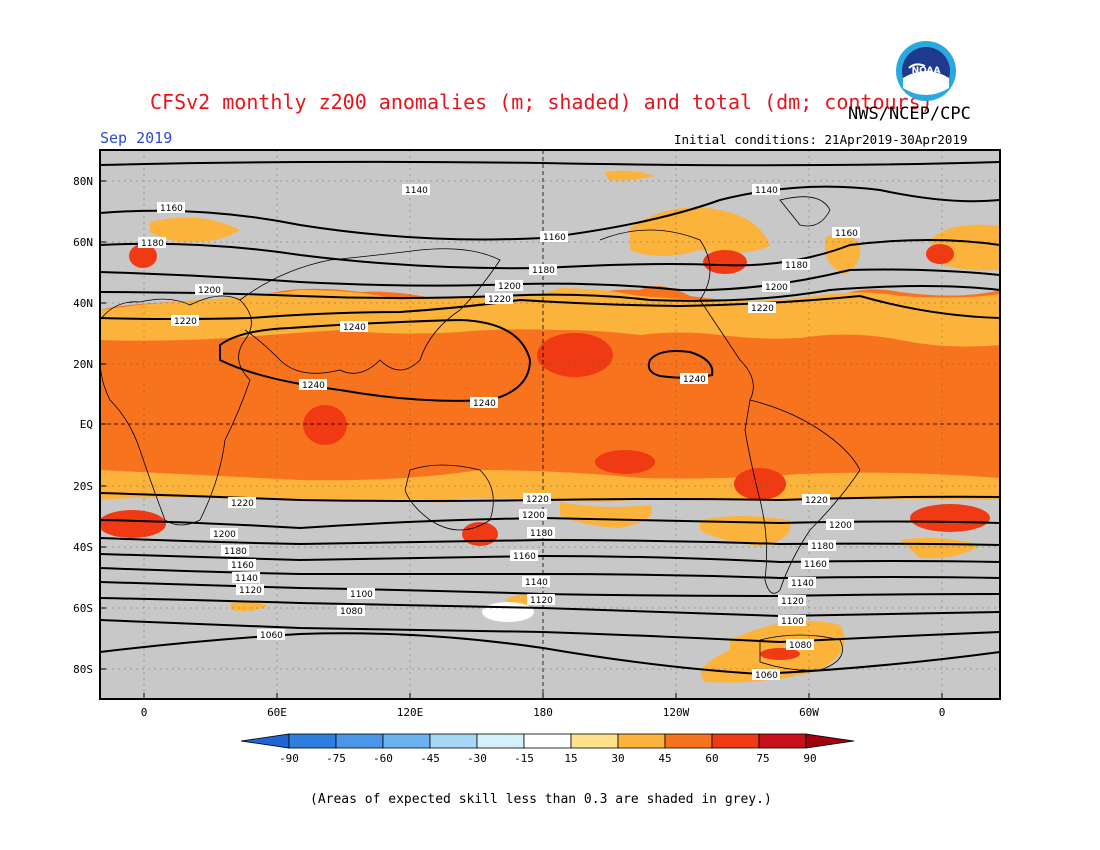  I want to click on lat-label: 80N, so click(83, 181).